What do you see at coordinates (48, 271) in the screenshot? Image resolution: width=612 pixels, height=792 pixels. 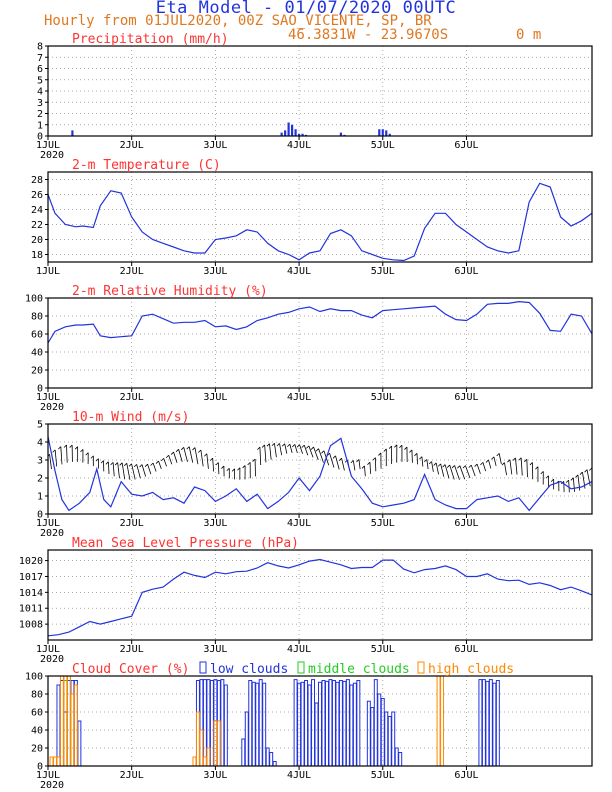 I see `x-tick-label: 1JUL` at bounding box center [48, 271].